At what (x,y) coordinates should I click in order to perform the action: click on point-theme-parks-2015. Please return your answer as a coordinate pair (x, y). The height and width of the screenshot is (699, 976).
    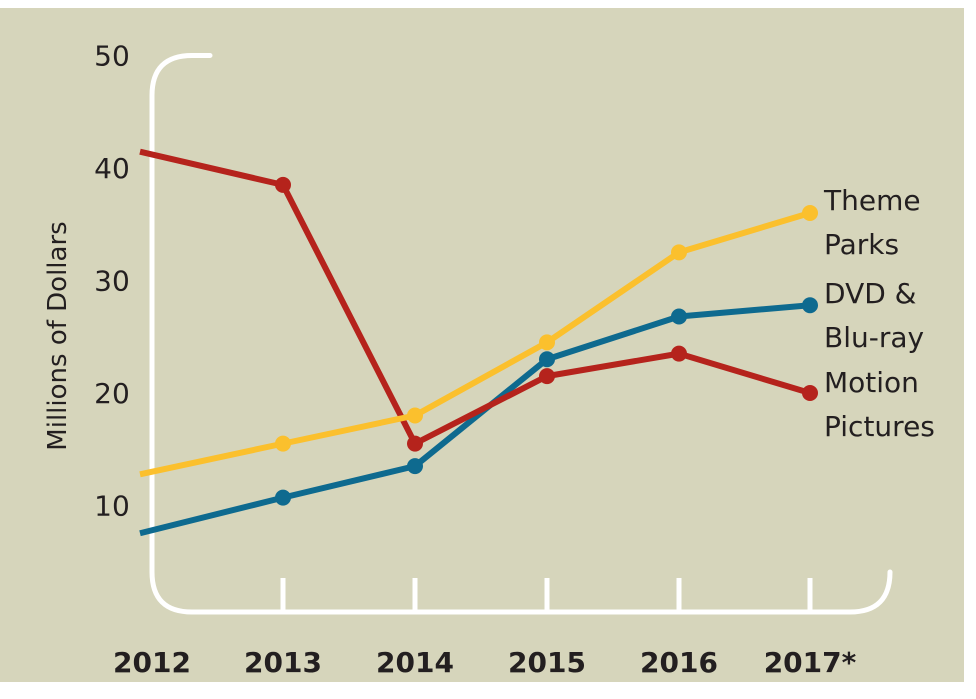
    Looking at the image, I should click on (547, 342).